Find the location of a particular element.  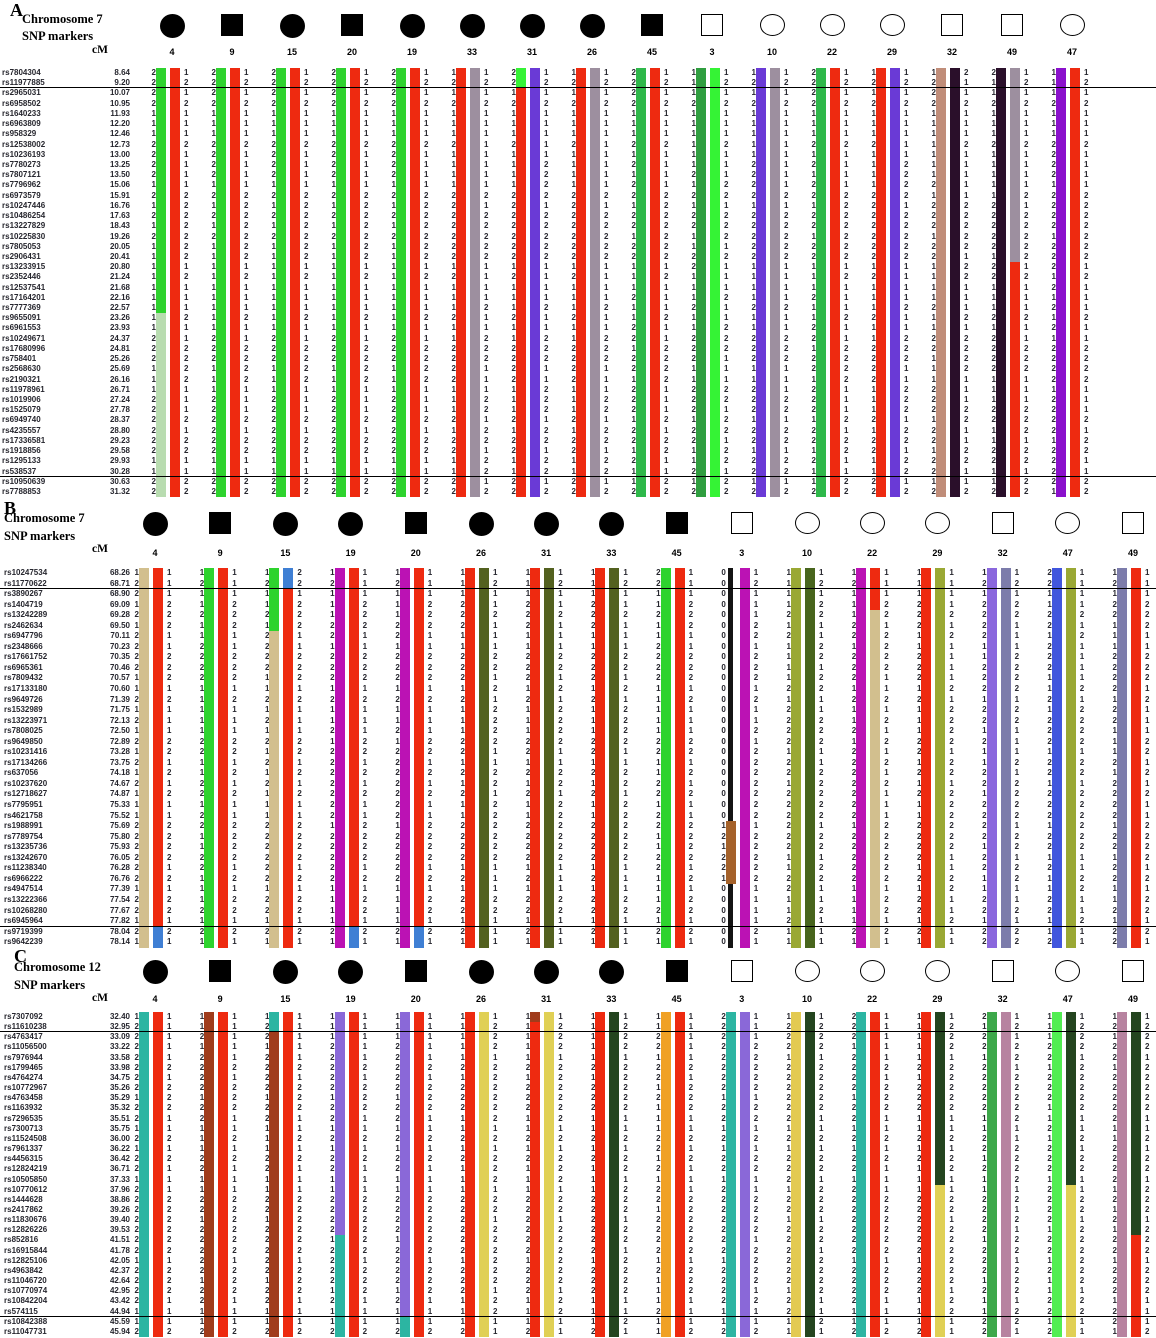

haplotype-segment-olive_light is located at coordinates (1070, 758).